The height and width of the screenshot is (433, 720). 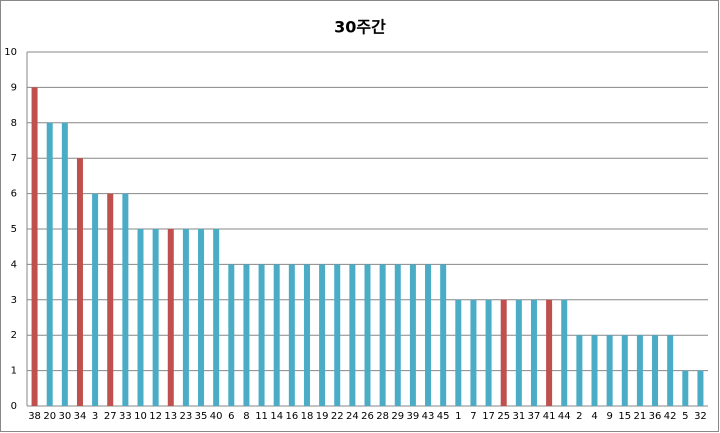 What do you see at coordinates (367, 416) in the screenshot?
I see `x-tick-label: 26` at bounding box center [367, 416].